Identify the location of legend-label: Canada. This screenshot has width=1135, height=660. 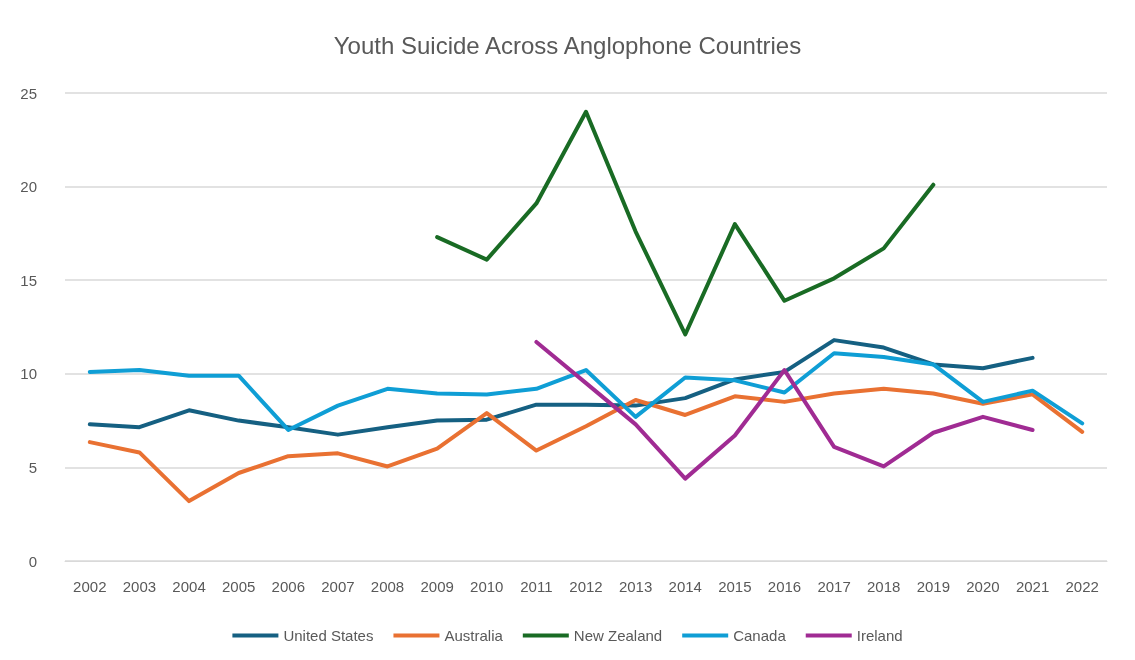
(760, 635).